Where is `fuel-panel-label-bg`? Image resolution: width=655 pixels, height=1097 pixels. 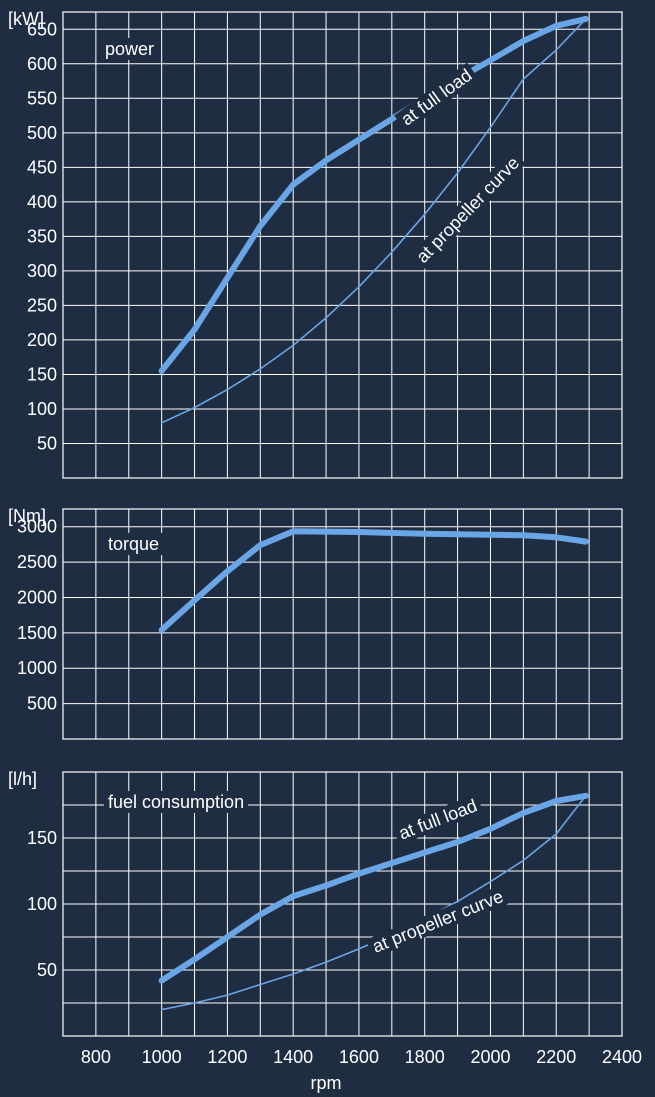 fuel-panel-label-bg is located at coordinates (176, 802).